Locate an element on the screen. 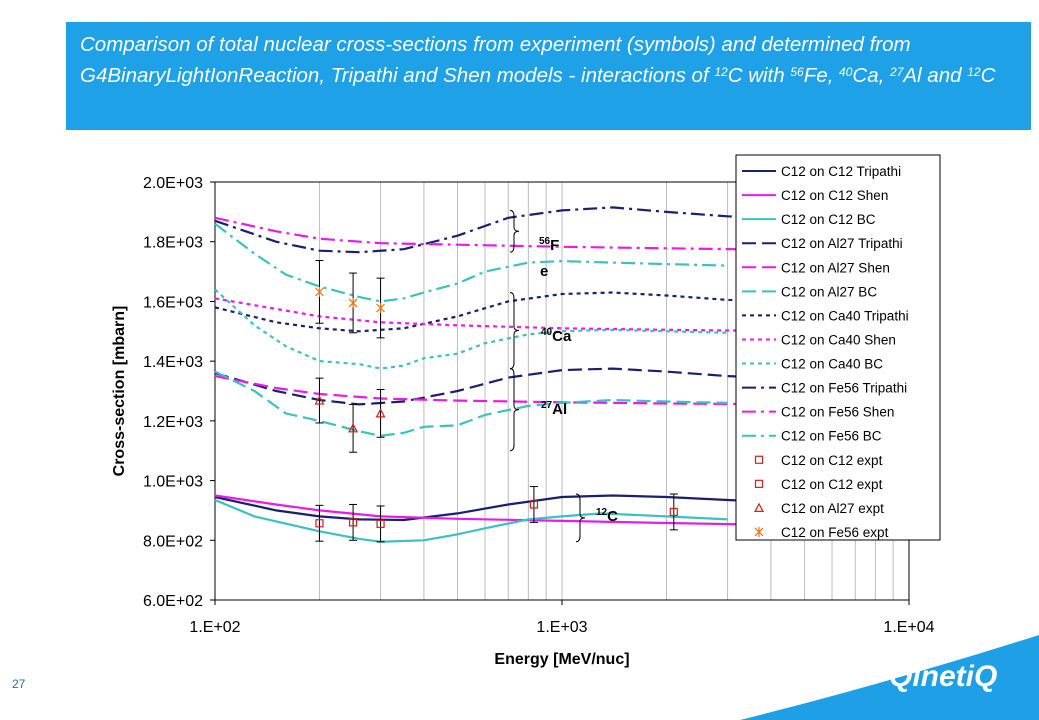  title-fragment: Ca, is located at coordinates (871, 75).